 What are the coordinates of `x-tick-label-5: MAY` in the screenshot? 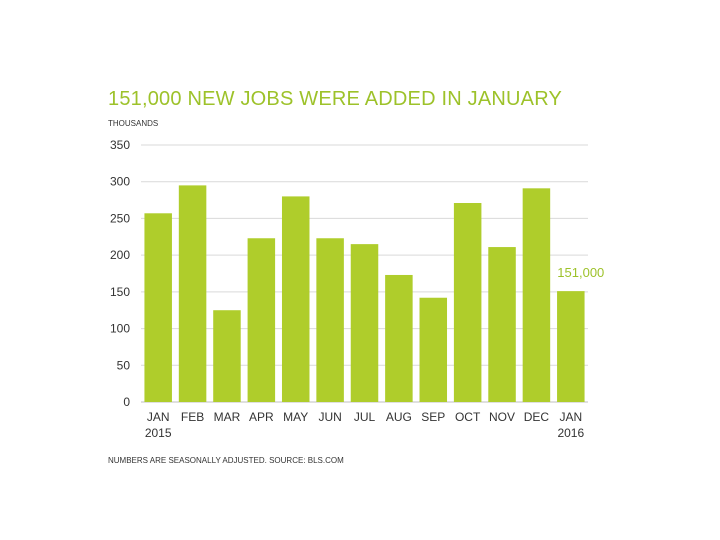 It's located at (295, 417).